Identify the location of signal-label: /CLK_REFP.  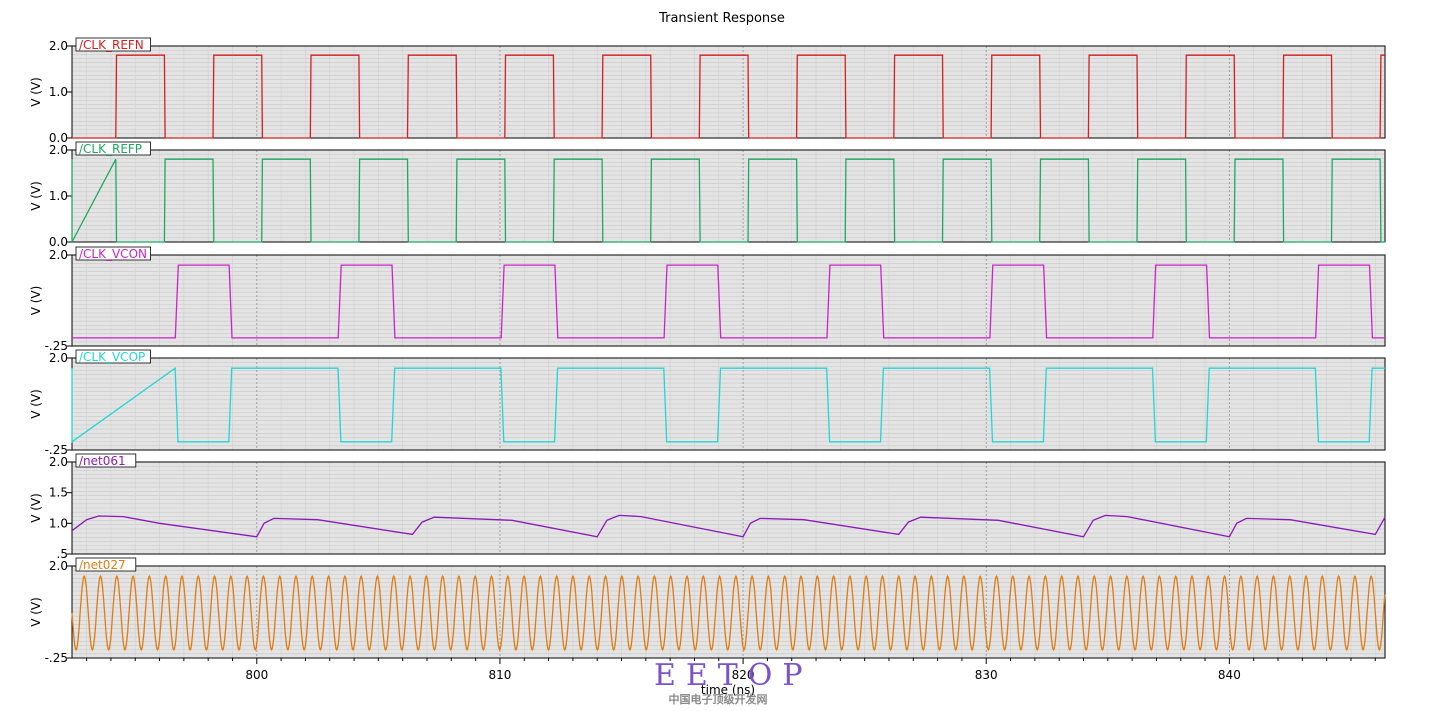
(113, 148).